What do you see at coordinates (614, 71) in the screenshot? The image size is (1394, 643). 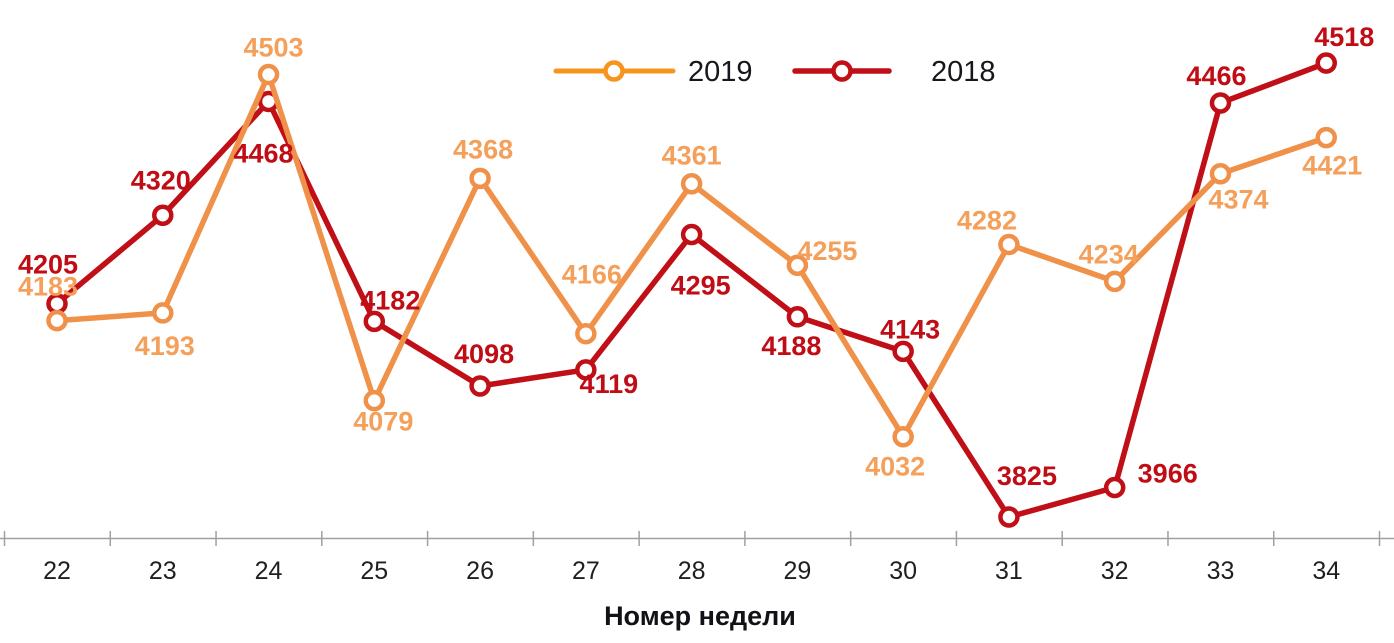 I see `legend-marker-2019-icon` at bounding box center [614, 71].